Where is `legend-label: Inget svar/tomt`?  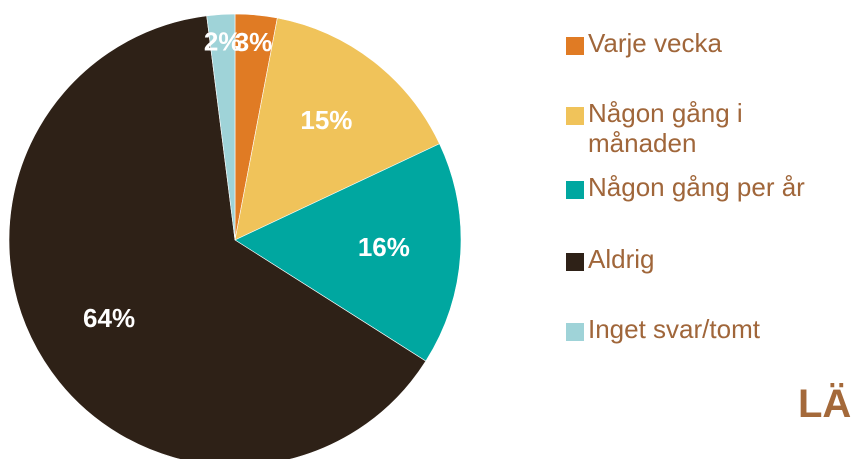 legend-label: Inget svar/tomt is located at coordinates (674, 329).